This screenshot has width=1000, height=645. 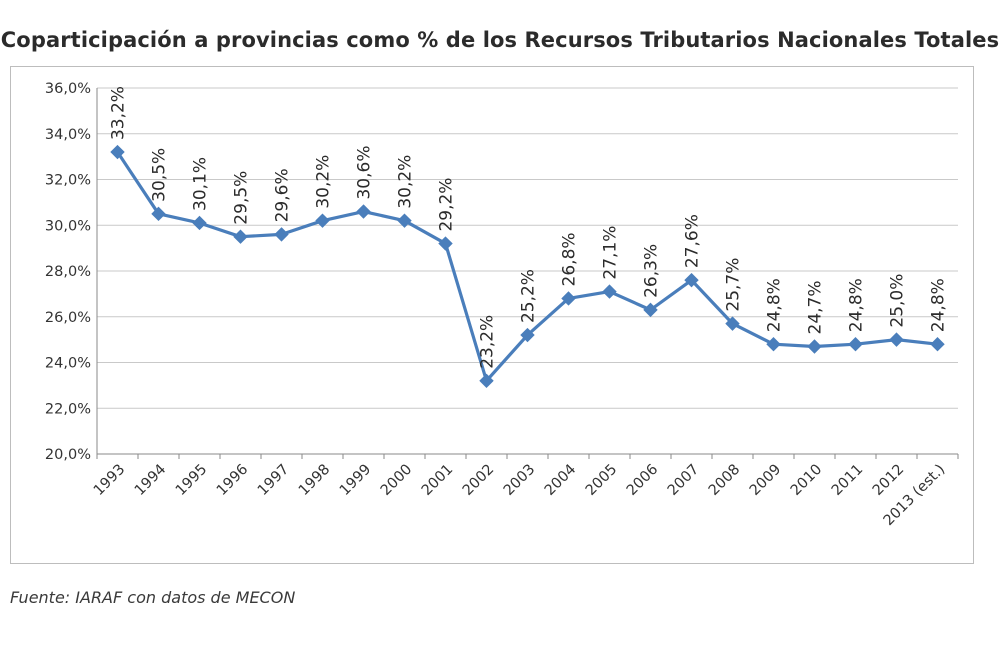 I want to click on x-tick-label: 2010, so click(x=806, y=480).